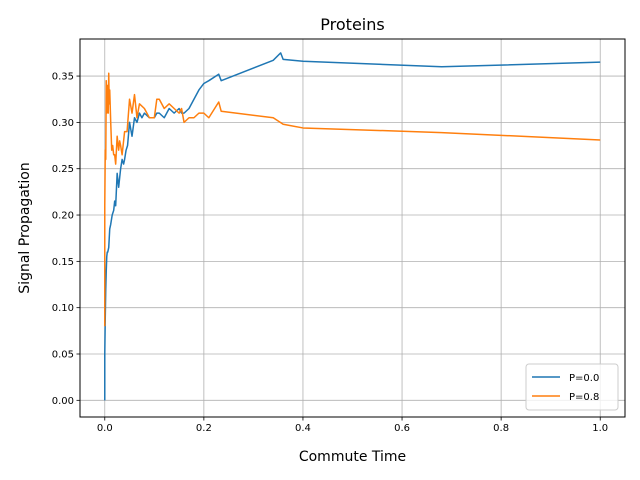  What do you see at coordinates (25, 227) in the screenshot?
I see `y-axis-label: Signal Propagation` at bounding box center [25, 227].